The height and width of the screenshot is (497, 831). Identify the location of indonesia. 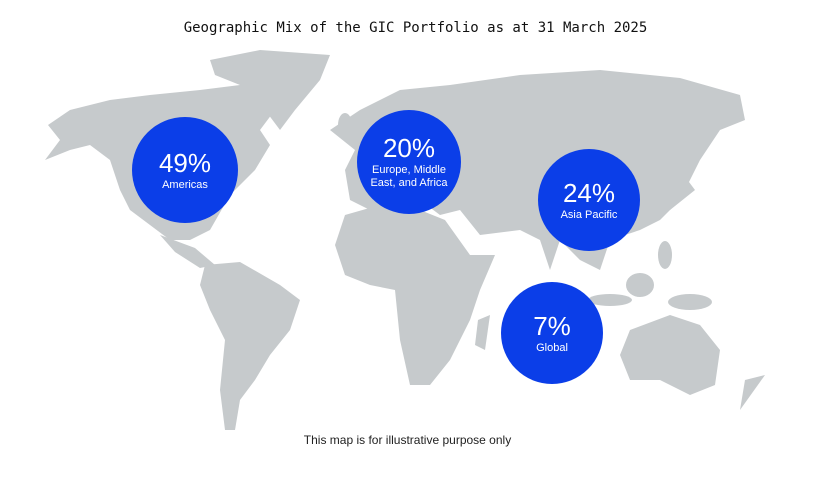
(610, 300).